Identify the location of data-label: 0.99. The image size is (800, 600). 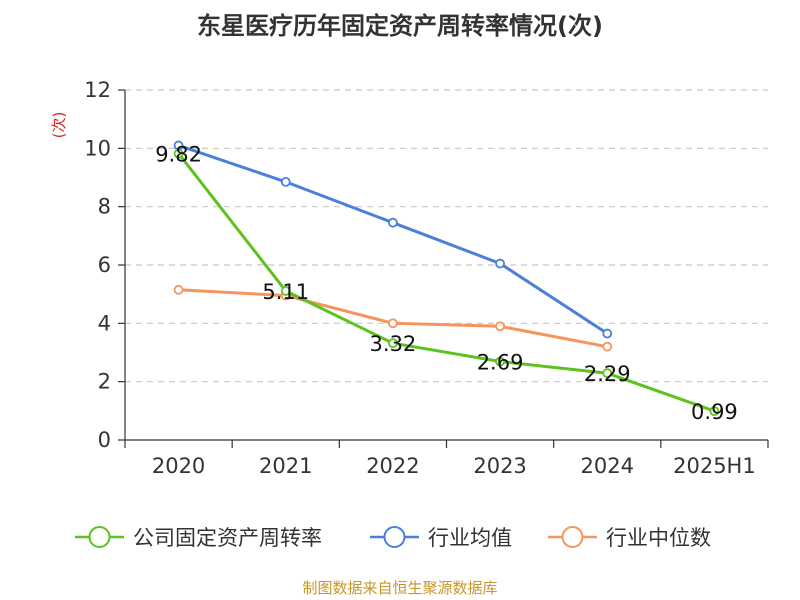
(714, 412).